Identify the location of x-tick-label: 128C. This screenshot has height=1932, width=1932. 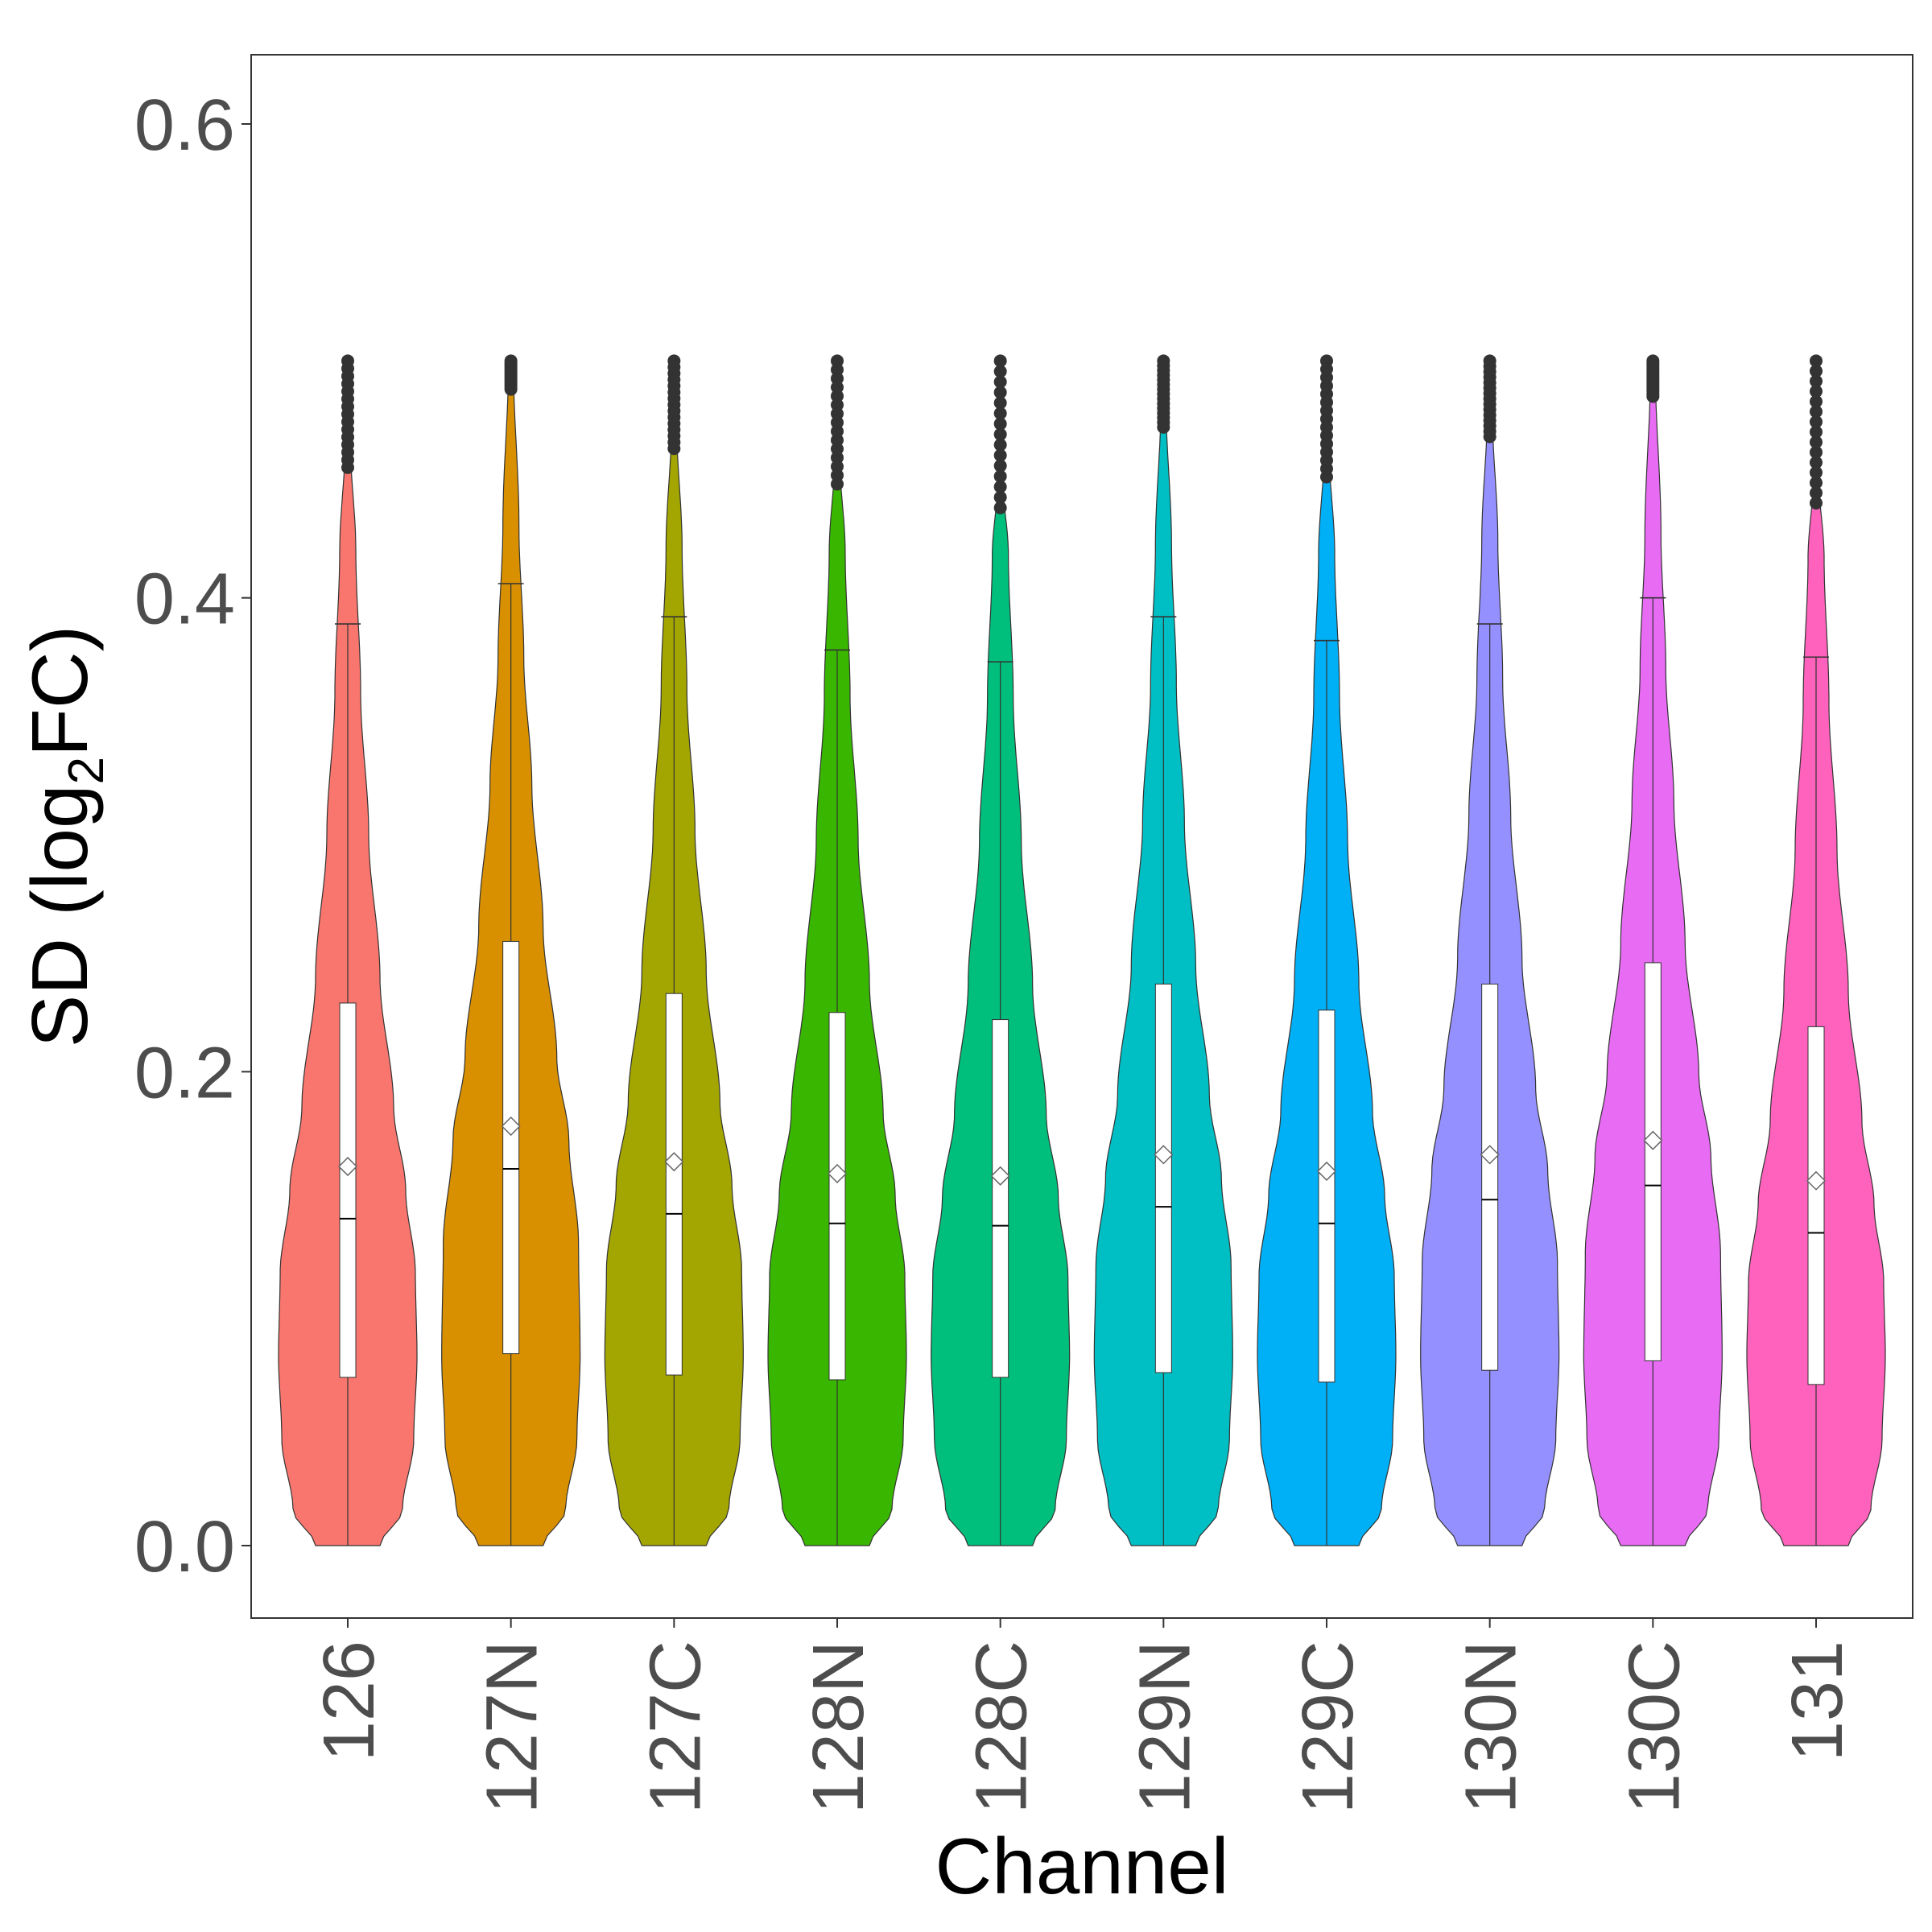
(1002, 1727).